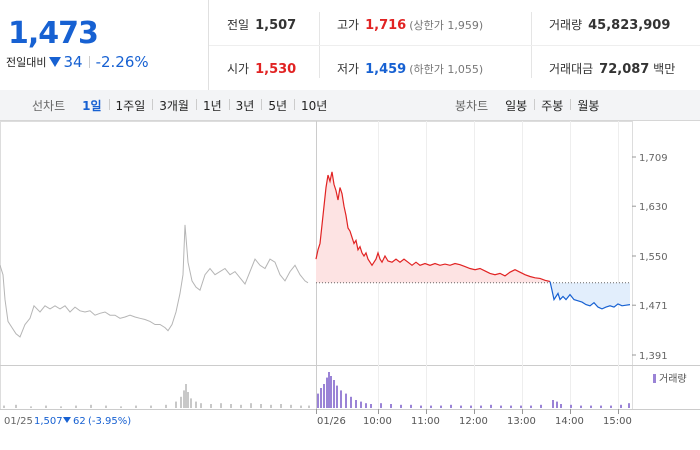 The image size is (700, 450). Describe the element at coordinates (446, 69) in the screenshot. I see `stat-sub: (하한가 1,055)` at that location.